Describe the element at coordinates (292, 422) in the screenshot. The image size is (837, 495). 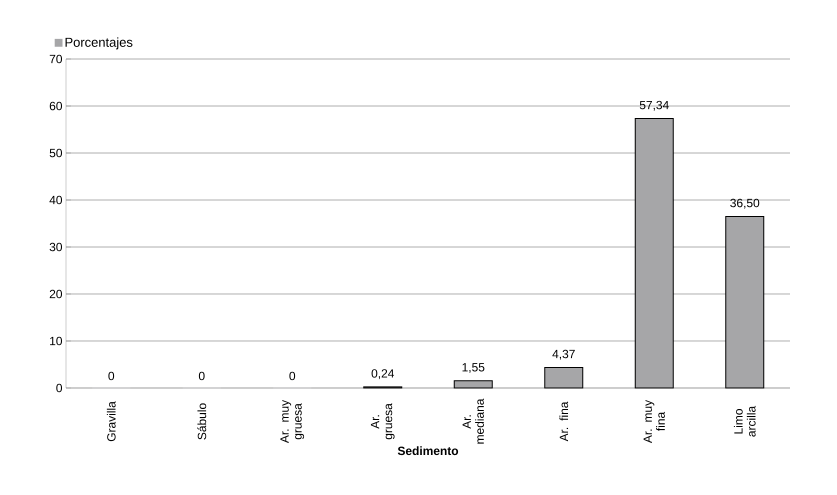
I see `x-tick-label: Ar. muy gruesa` at that location.